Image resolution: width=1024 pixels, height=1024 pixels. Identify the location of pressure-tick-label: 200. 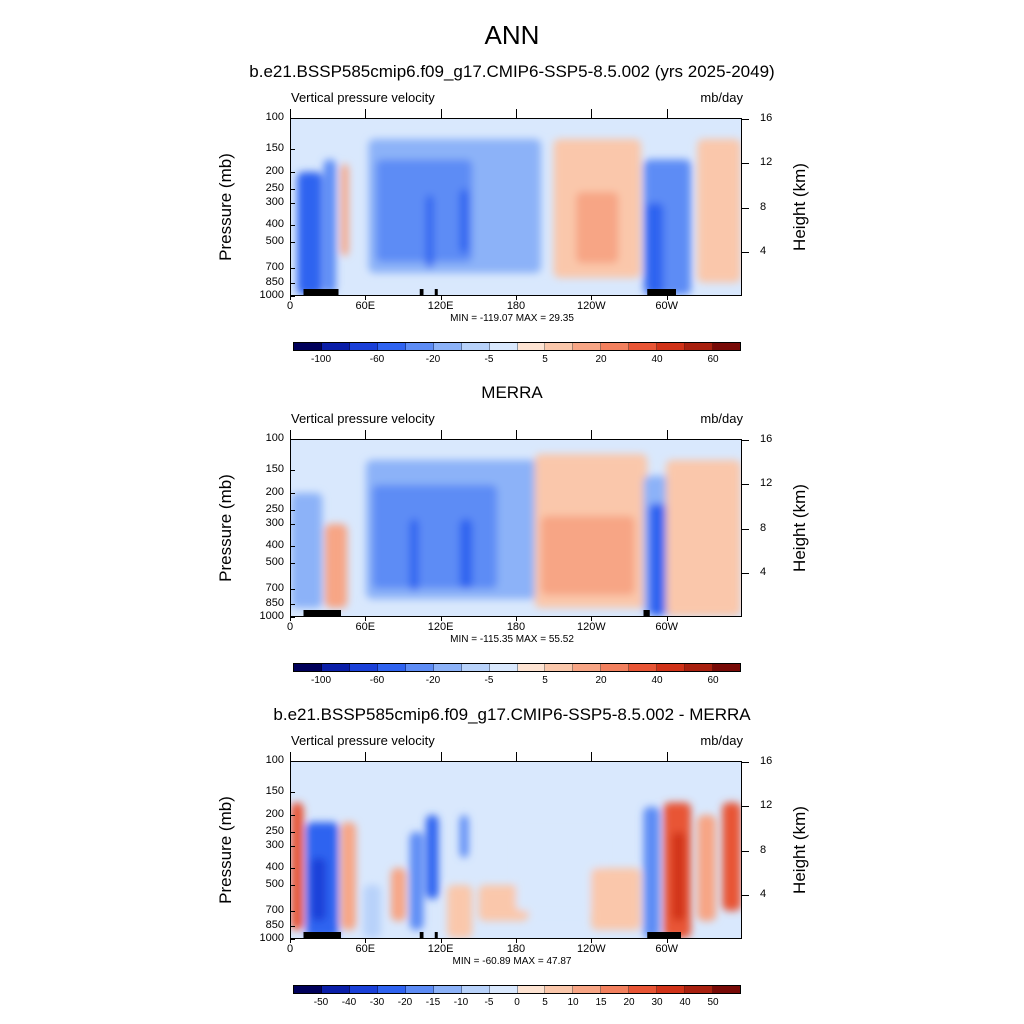
(274, 491).